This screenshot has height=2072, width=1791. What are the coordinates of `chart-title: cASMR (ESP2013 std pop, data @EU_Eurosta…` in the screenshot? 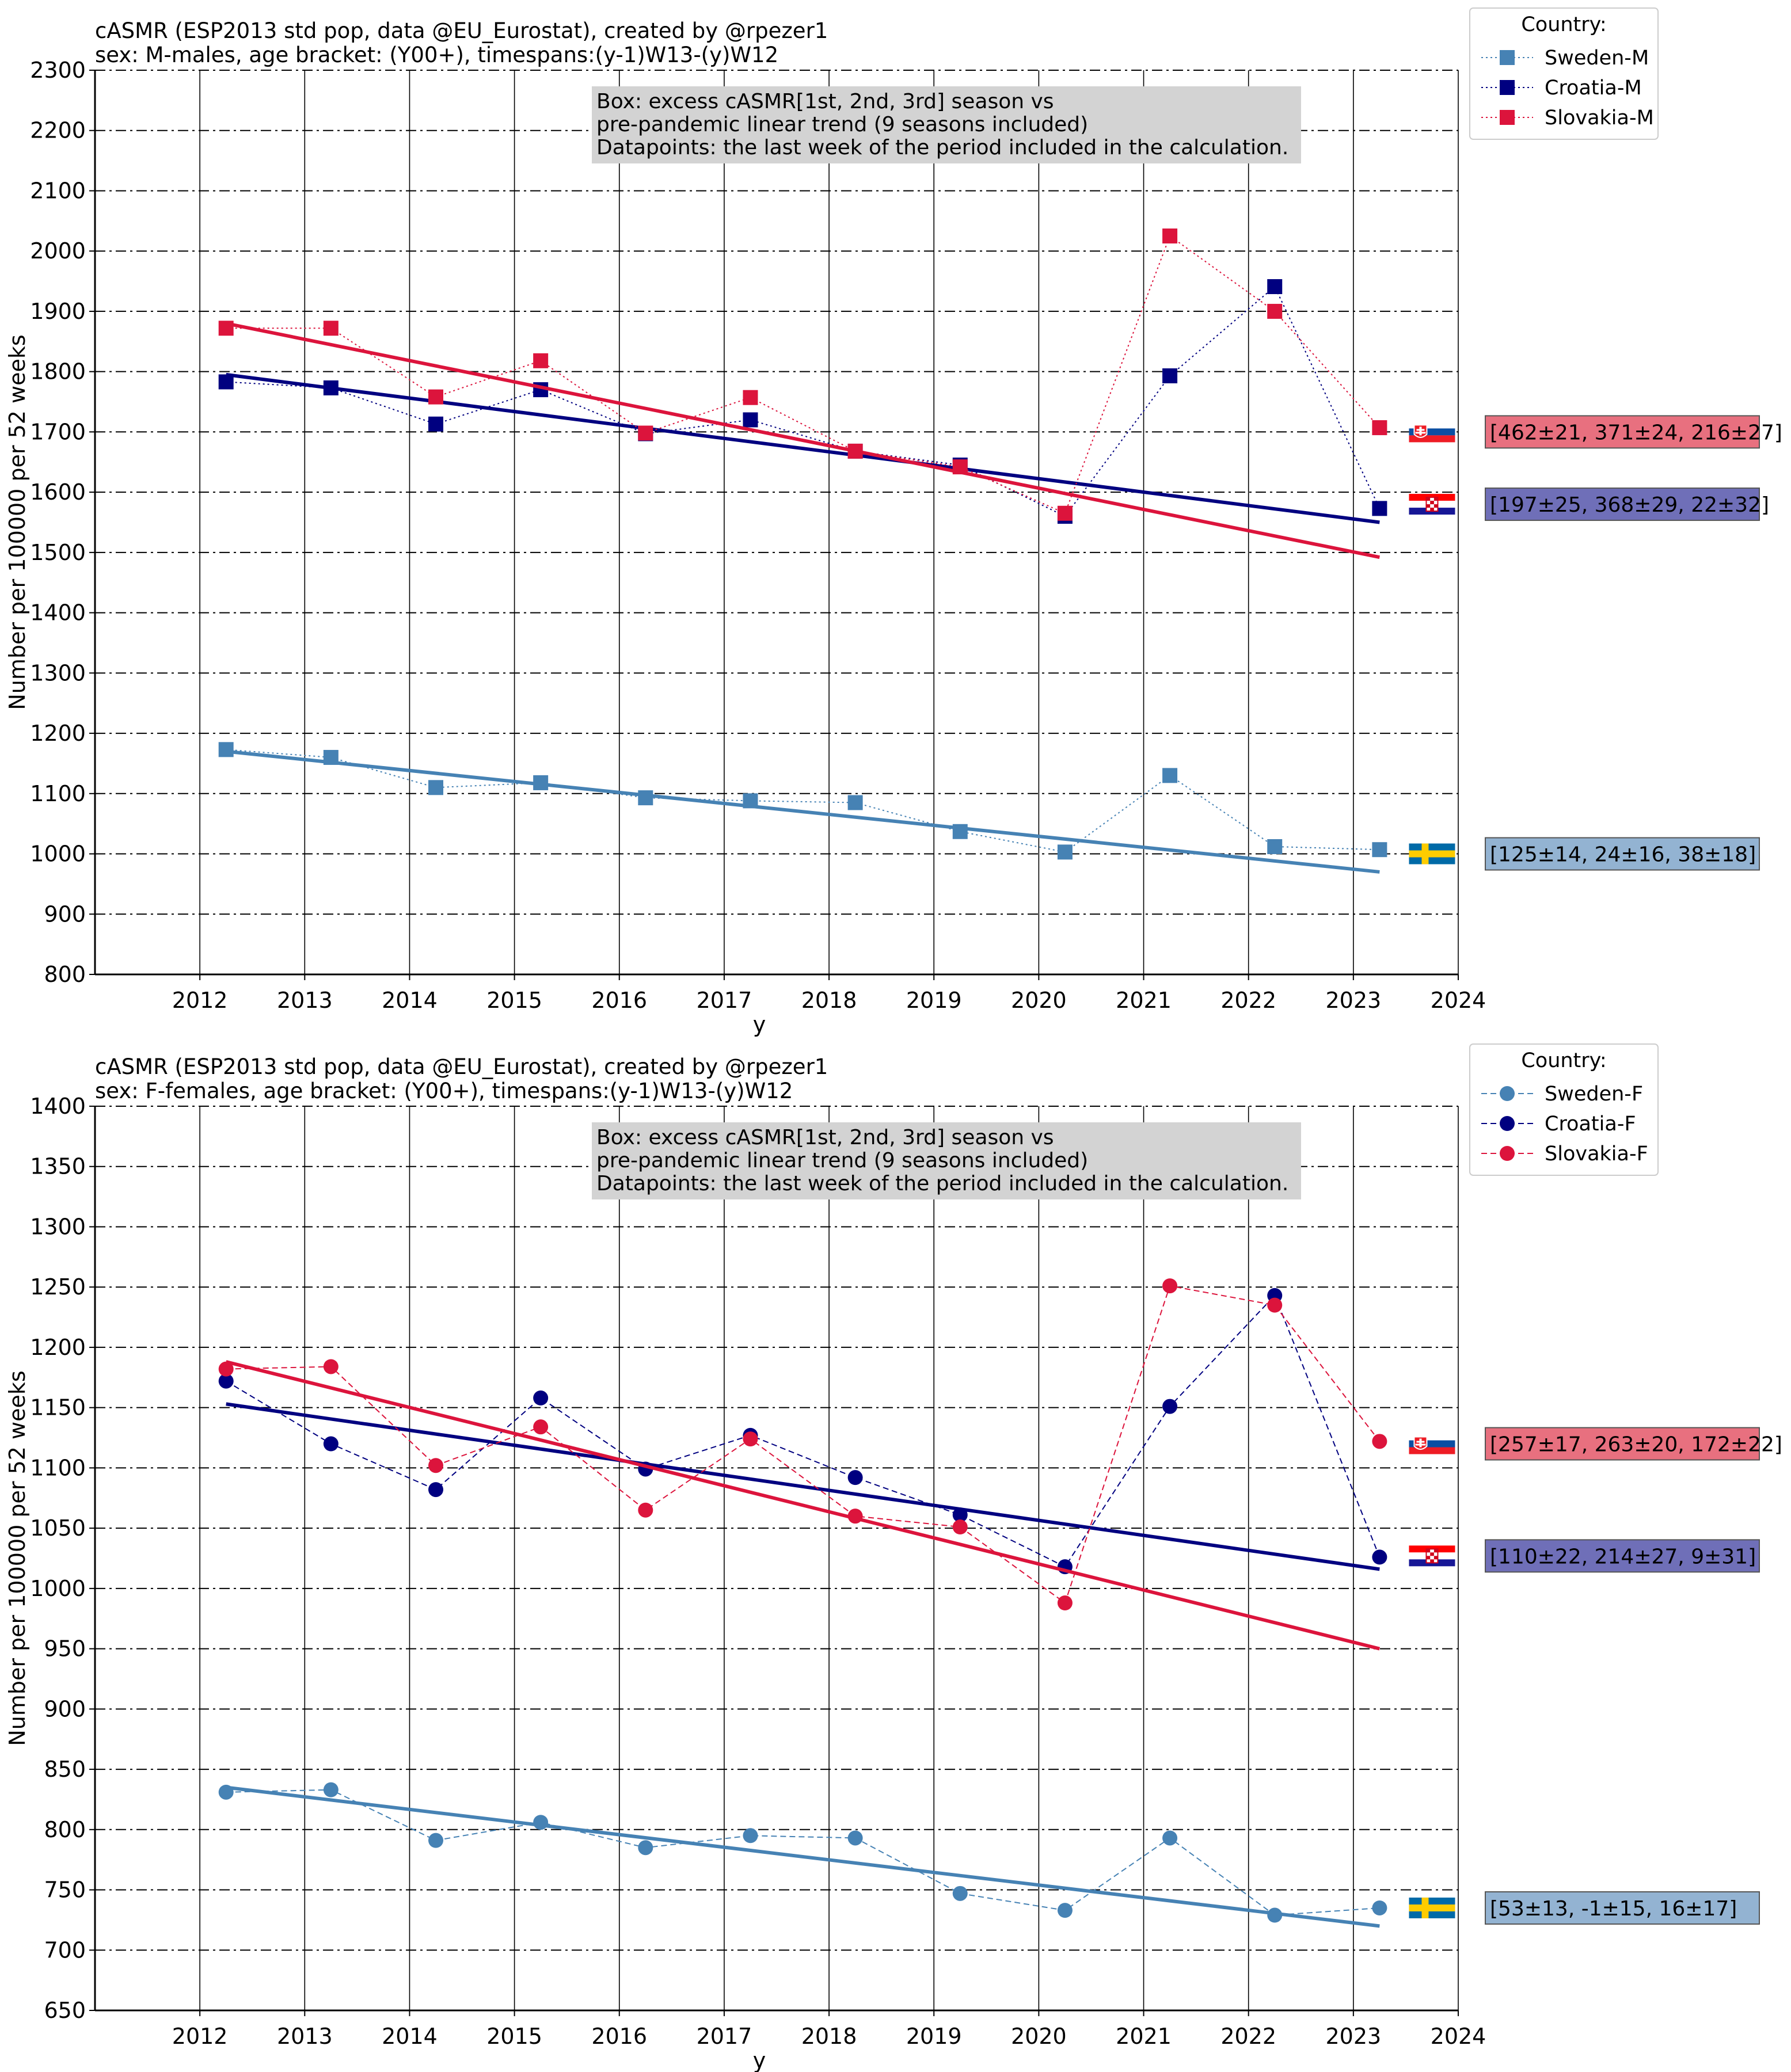 It's located at (462, 31).